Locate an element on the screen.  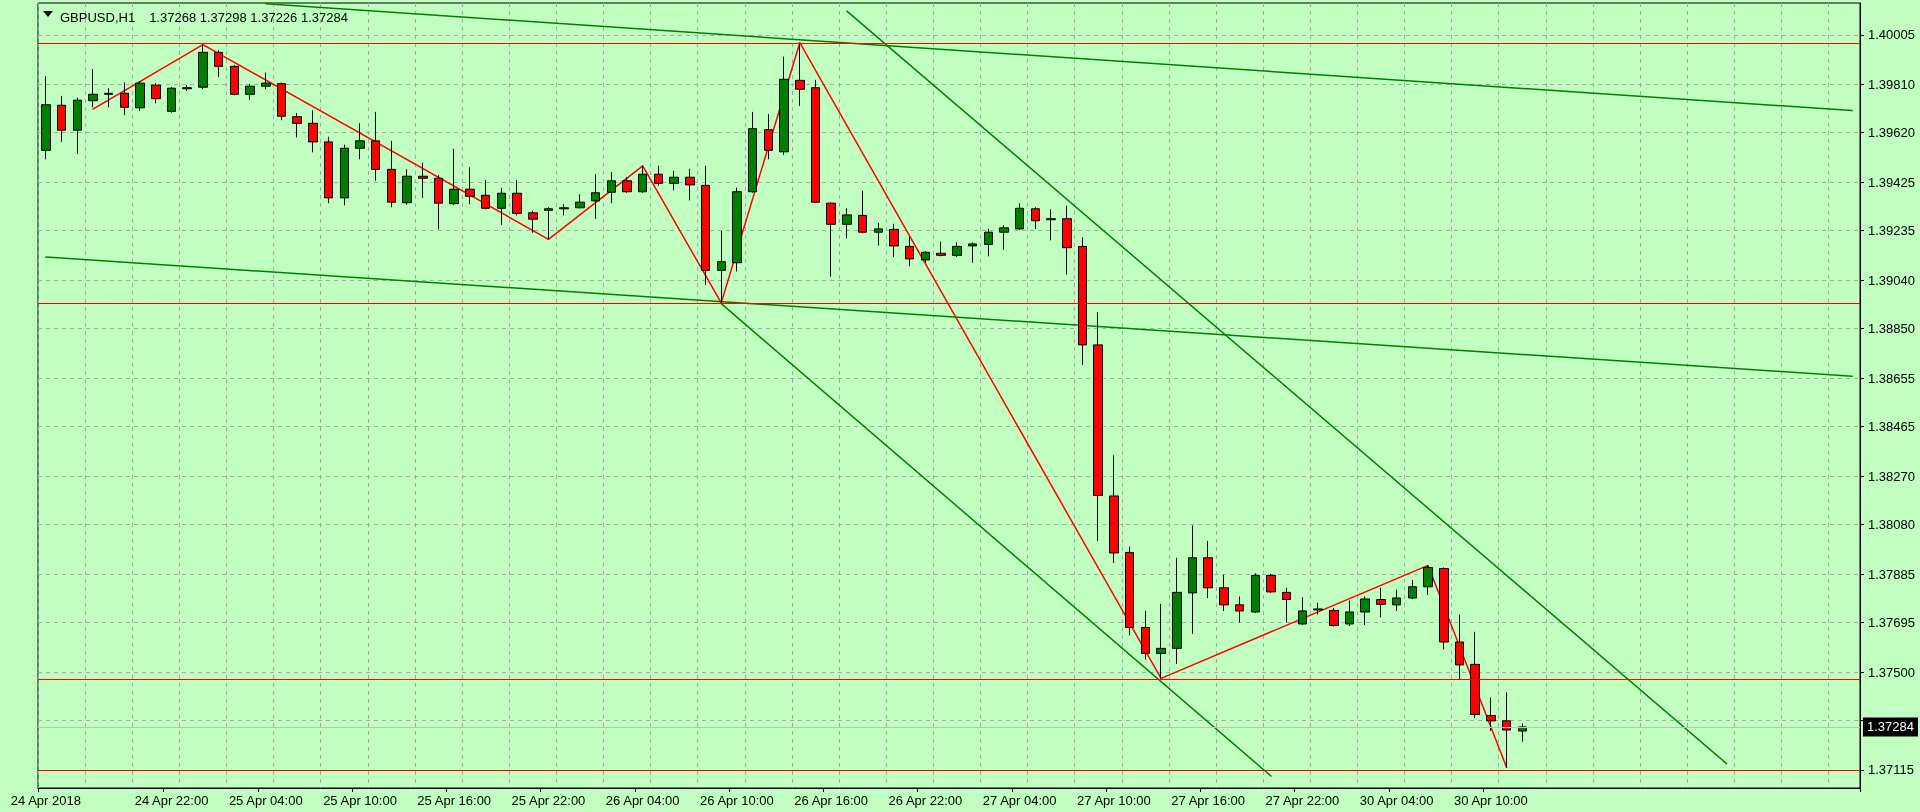
x-tick-label: 27 Apr 04:00 is located at coordinates (1019, 800).